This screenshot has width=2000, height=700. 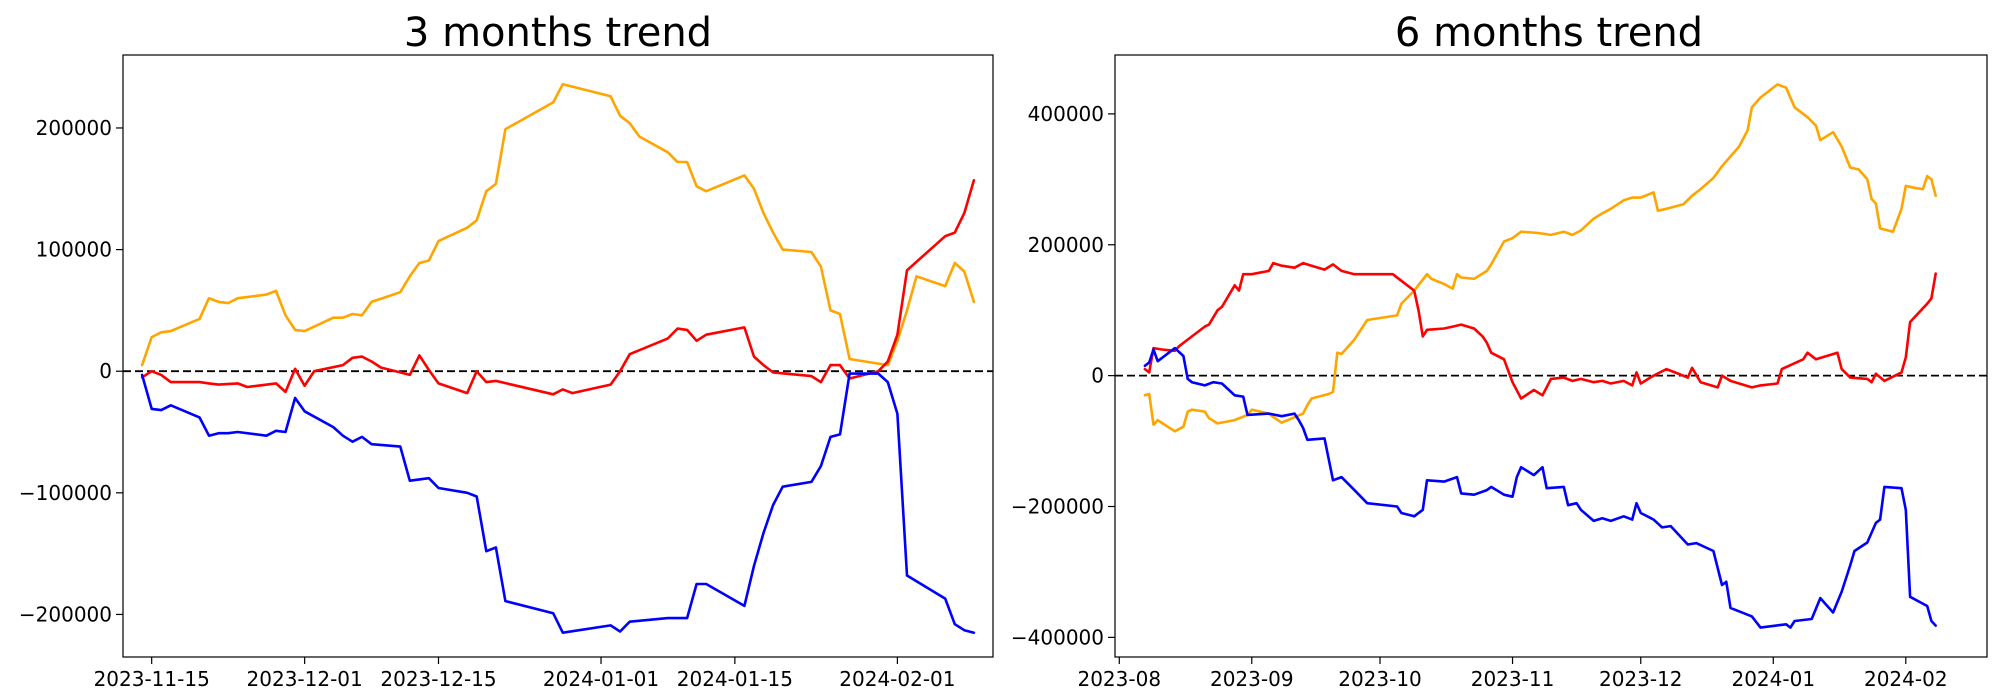 I want to click on x-tick-label: 2024-02, so click(x=1906, y=679).